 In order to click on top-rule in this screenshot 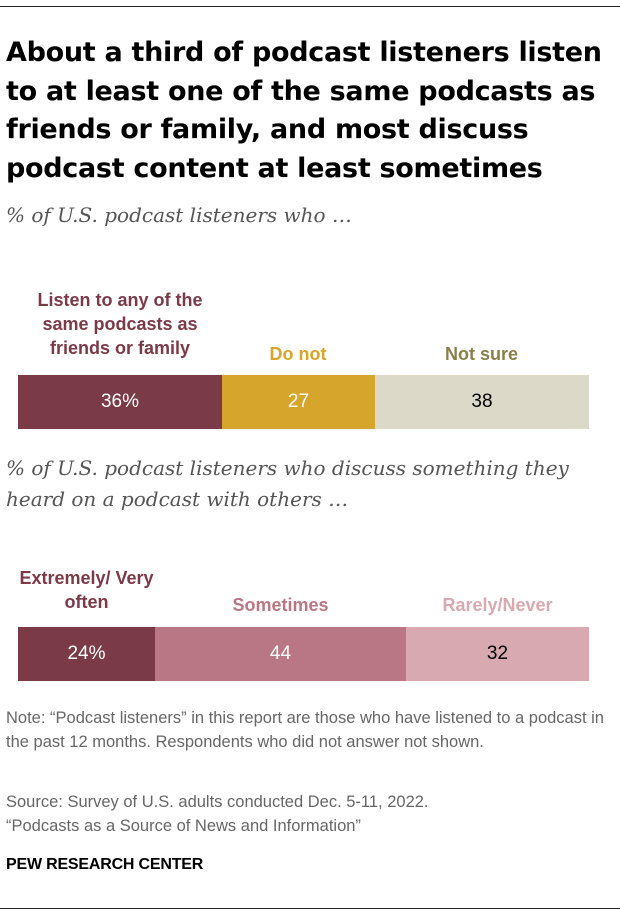, I will do `click(310, 6)`.